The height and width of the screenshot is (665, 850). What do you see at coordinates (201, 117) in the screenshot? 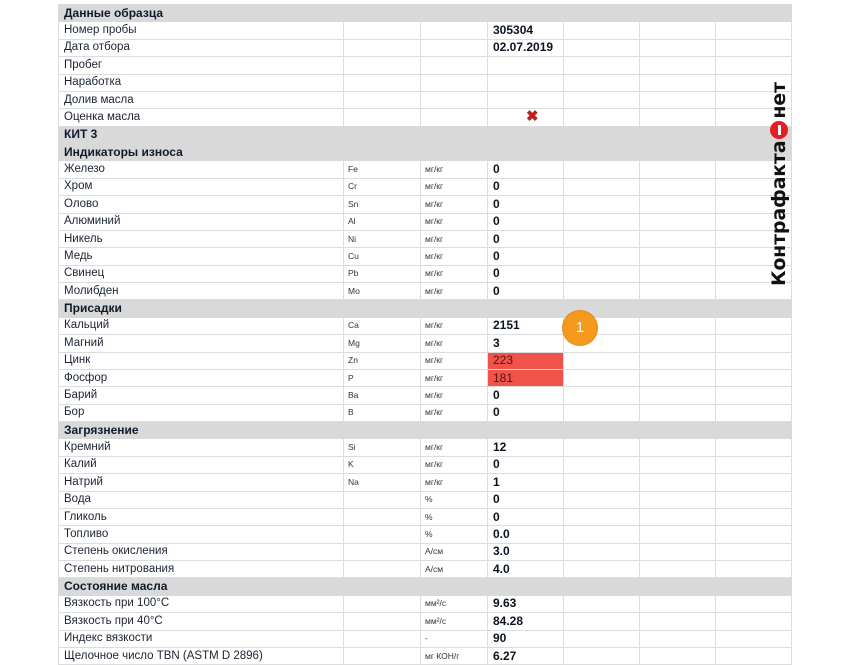
I see `row-label: Оценка масла` at bounding box center [201, 117].